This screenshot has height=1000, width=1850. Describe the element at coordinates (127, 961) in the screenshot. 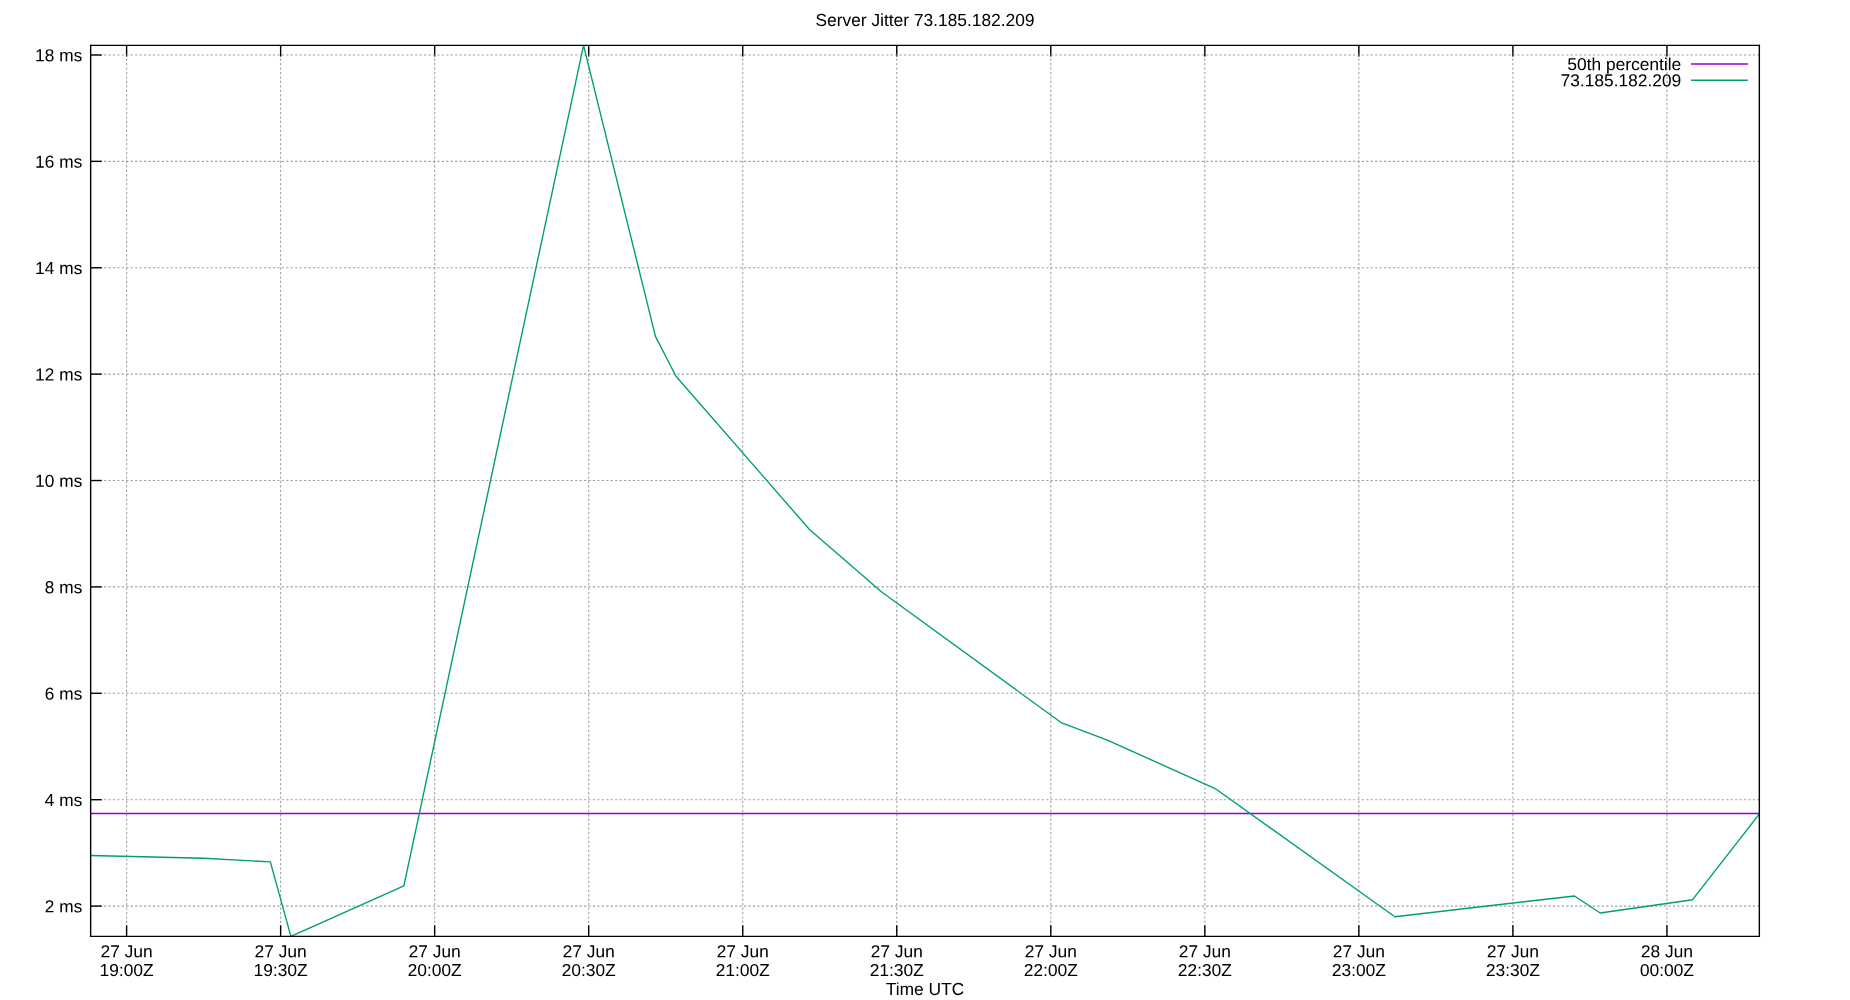

I see `x-tick-label: 27 Jun 19:00Z` at that location.